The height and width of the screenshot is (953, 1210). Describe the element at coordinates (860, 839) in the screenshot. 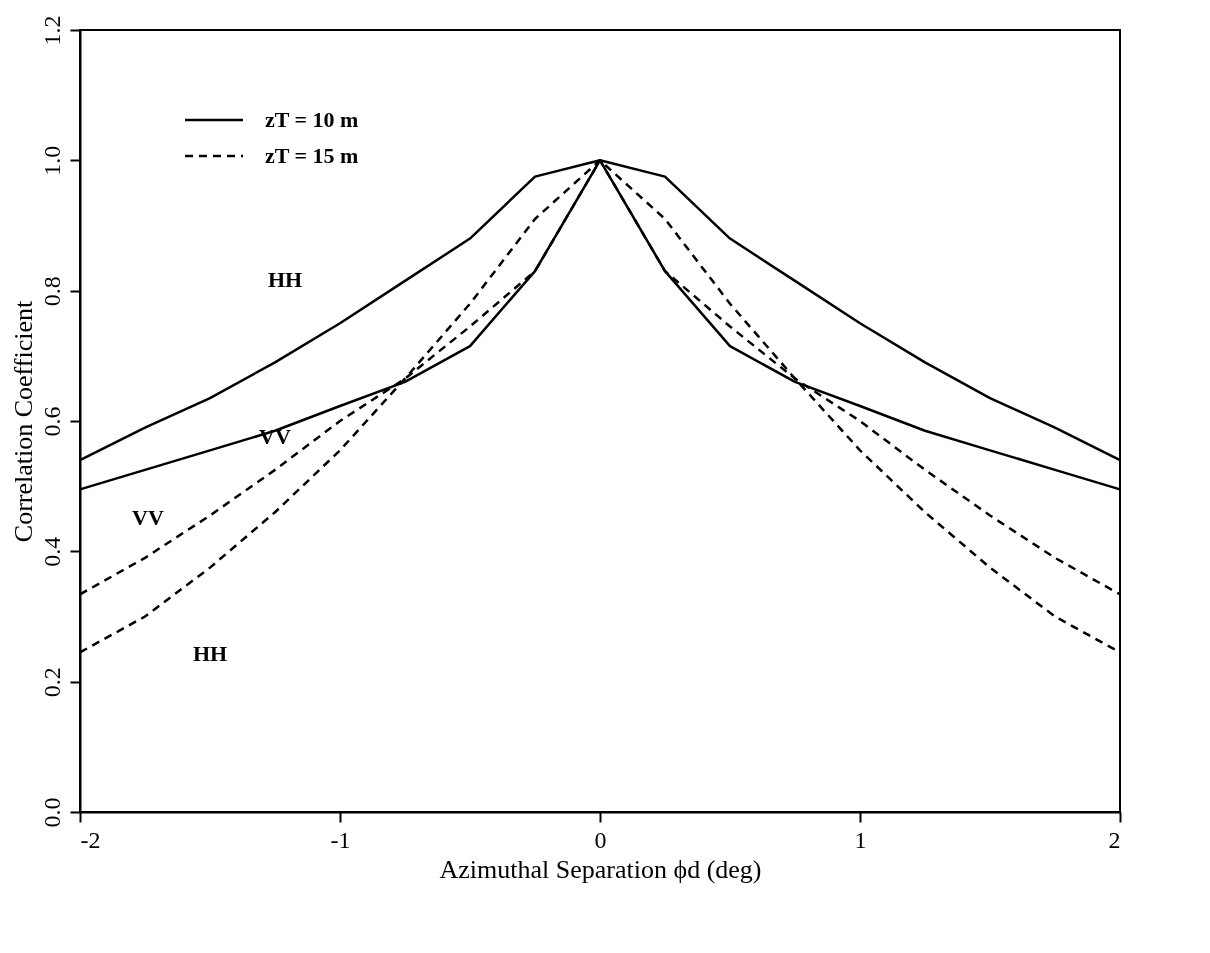

I see `x-tick-label: 1` at that location.